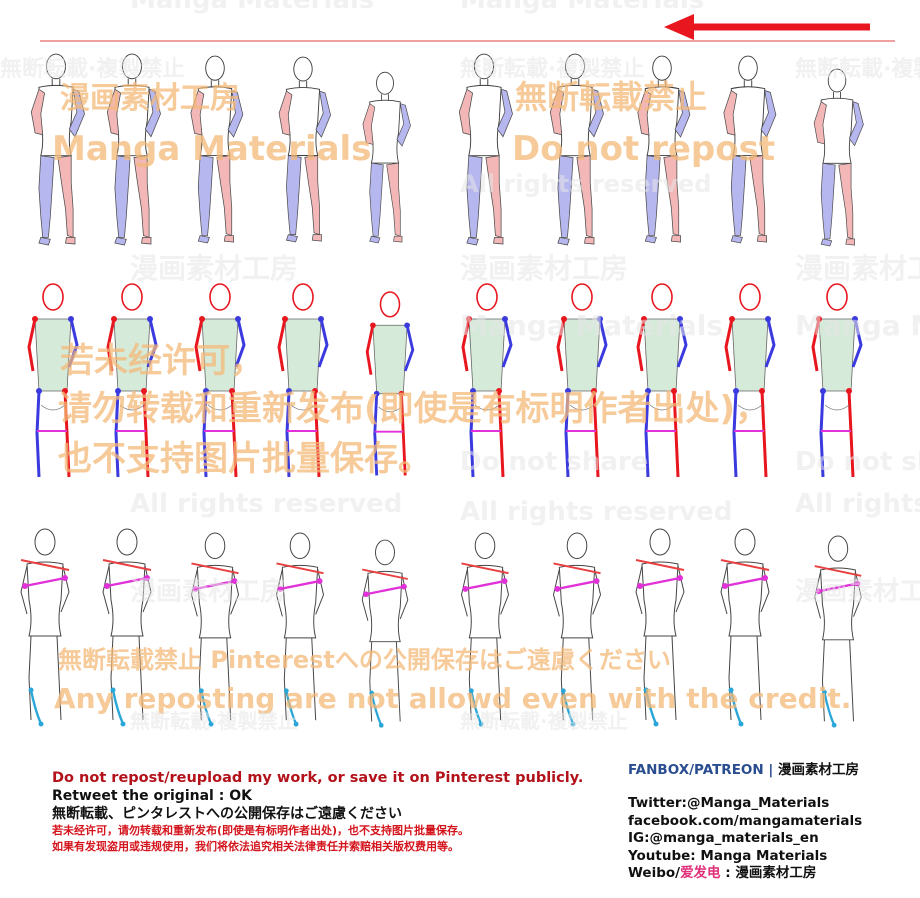 The height and width of the screenshot is (898, 920). What do you see at coordinates (643, 149) in the screenshot?
I see `watermark-do-not-repost: Do not repost` at bounding box center [643, 149].